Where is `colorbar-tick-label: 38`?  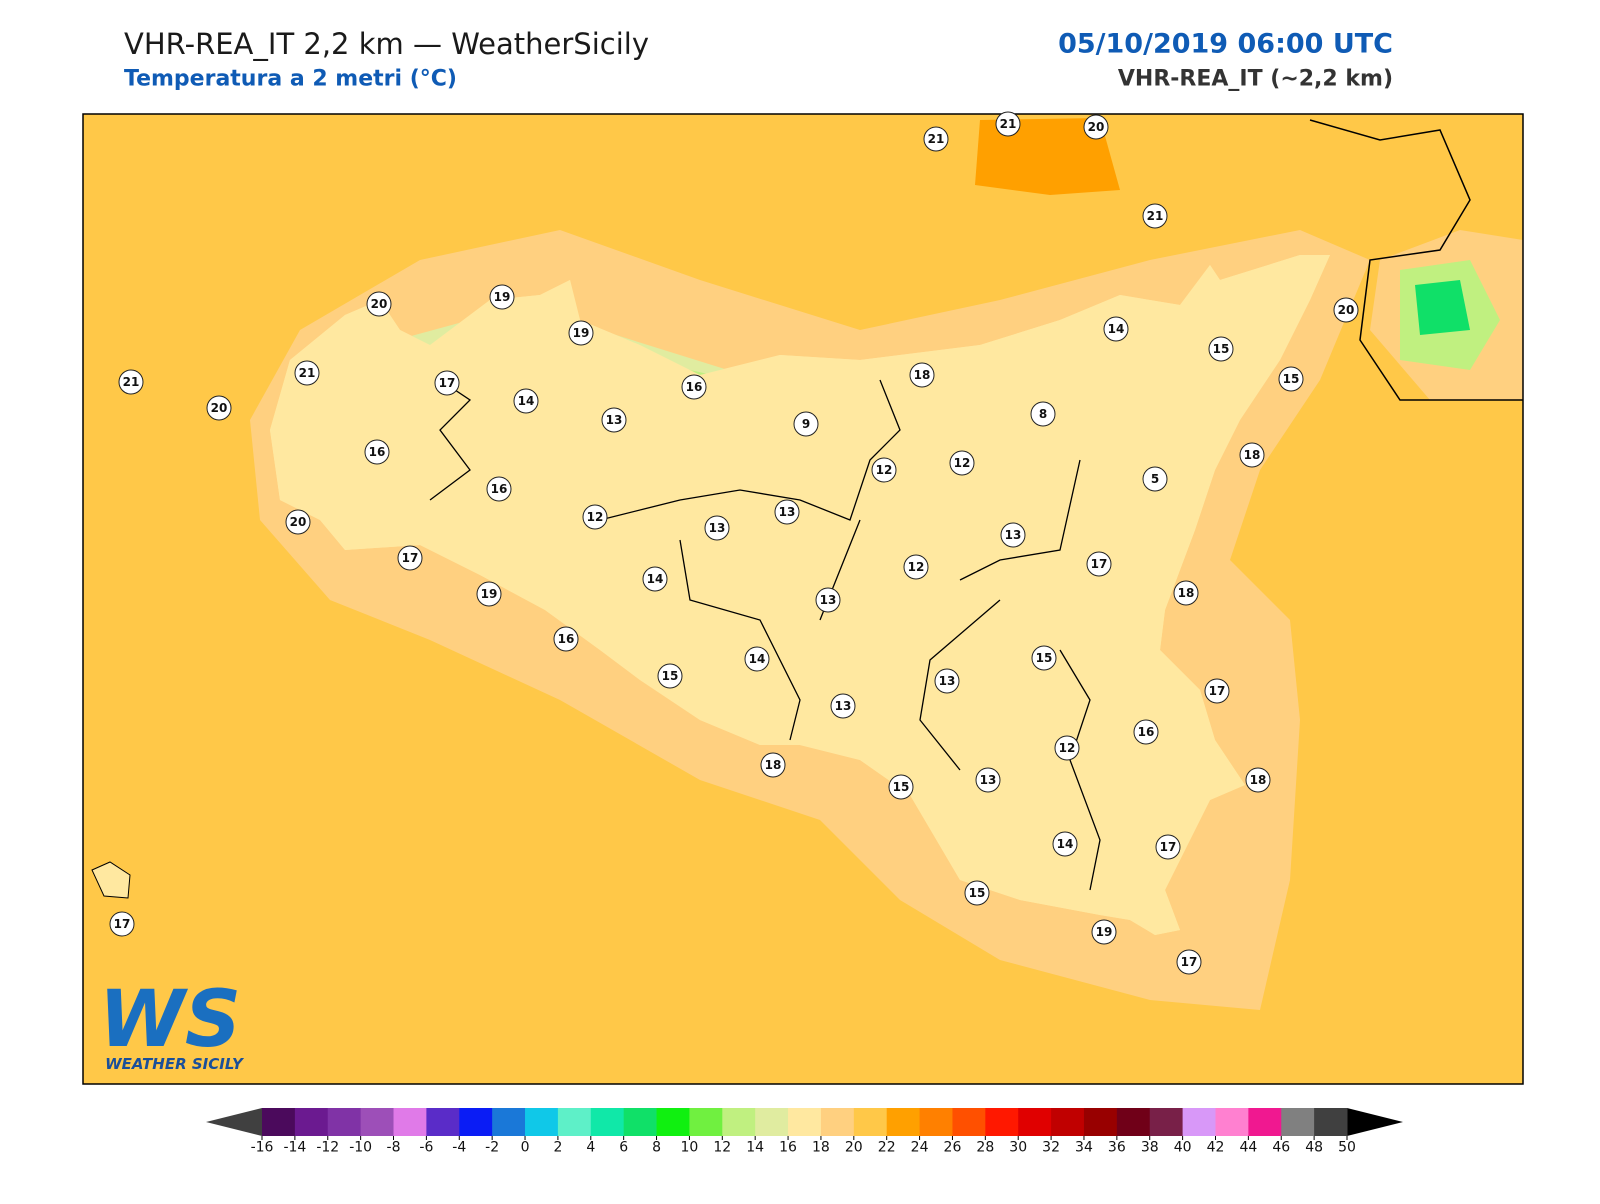 colorbar-tick-label: 38 is located at coordinates (1150, 1148).